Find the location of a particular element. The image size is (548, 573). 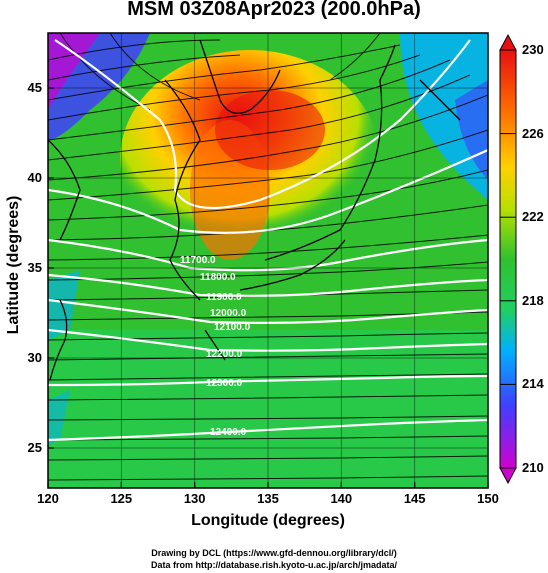

y-tick-label: 35 is located at coordinates (34, 267).